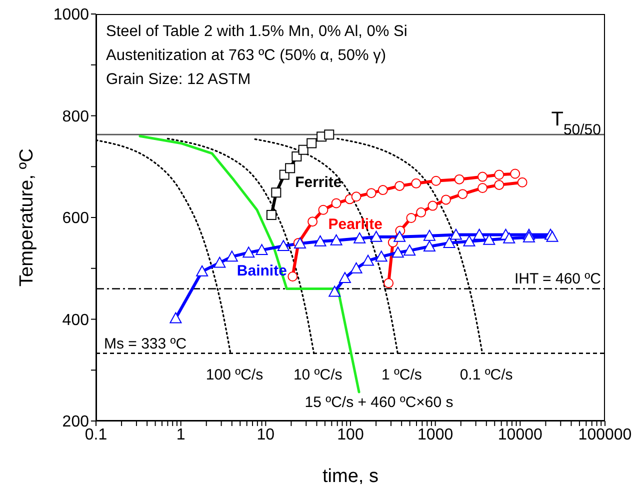 This screenshot has width=643, height=492. I want to click on x-tick-label: 10, so click(265, 435).